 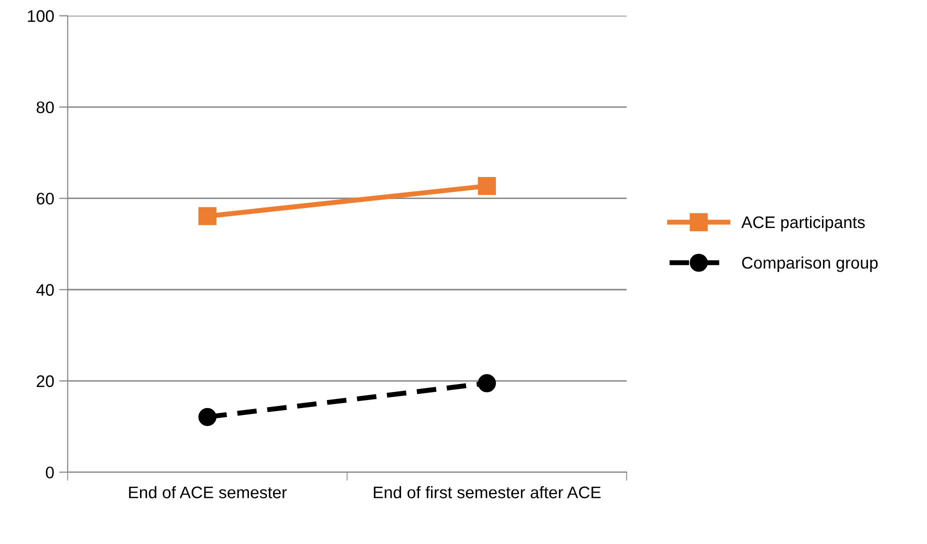 What do you see at coordinates (487, 492) in the screenshot?
I see `x-tick-label: End of first semester after ACE` at bounding box center [487, 492].